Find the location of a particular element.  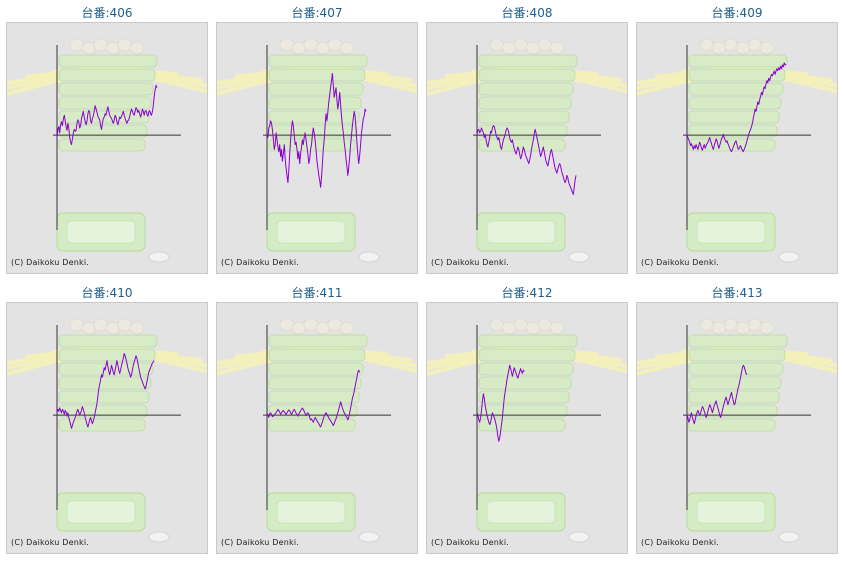

panel-title: 台番:406 is located at coordinates (107, 13).